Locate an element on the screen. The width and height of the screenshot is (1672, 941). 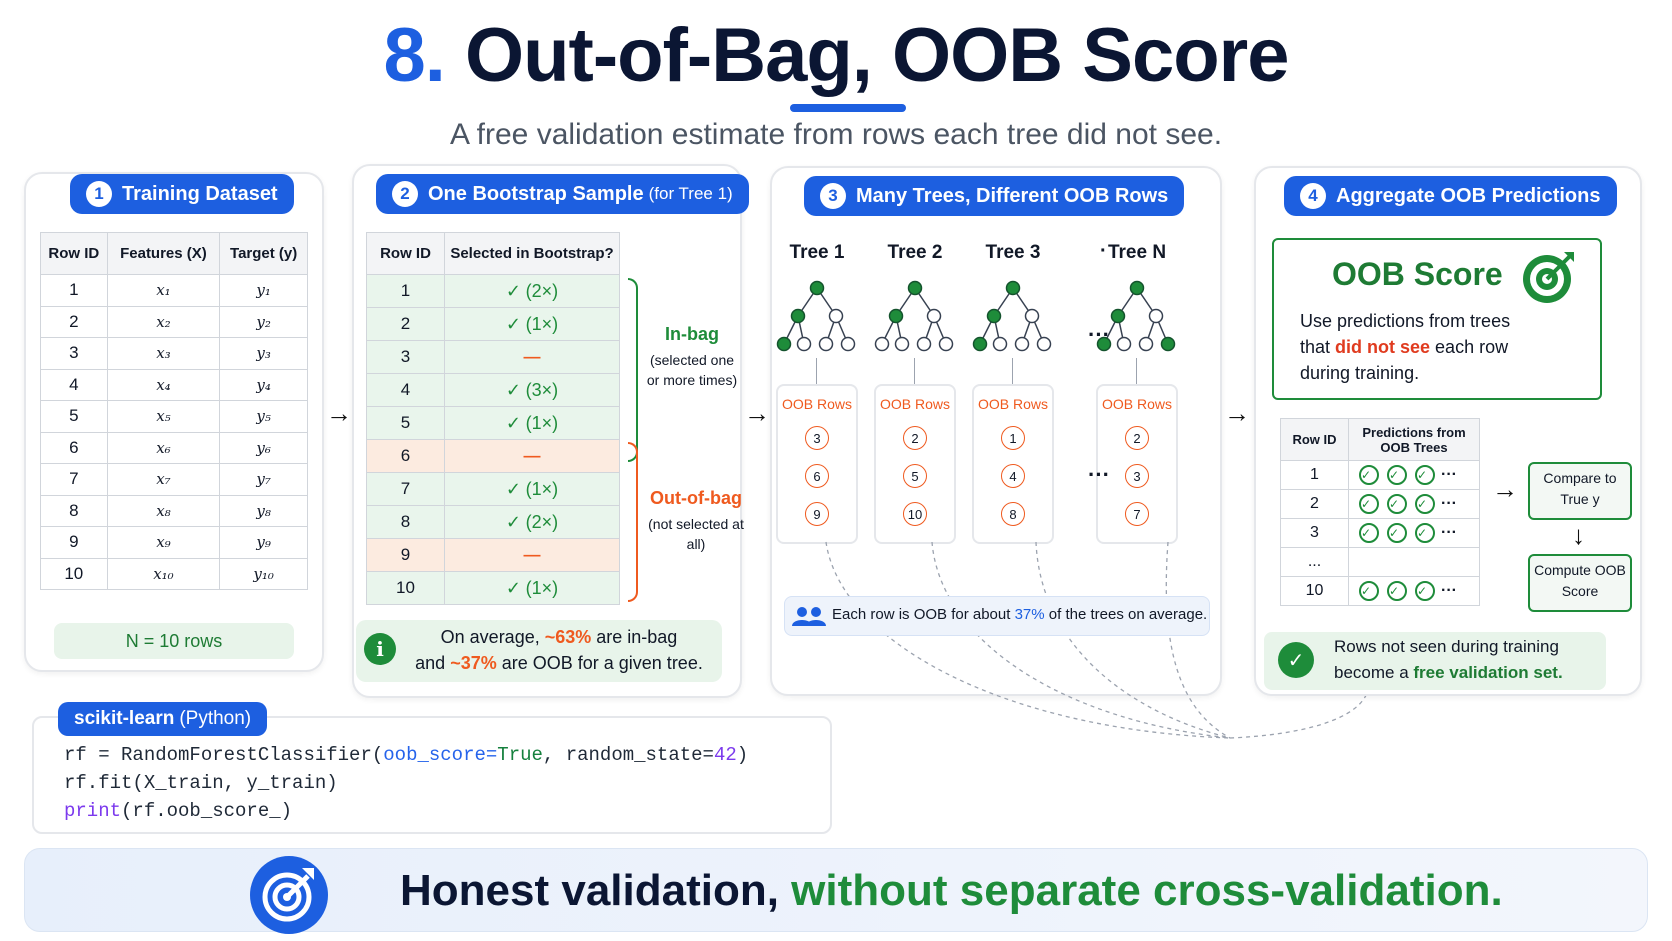
note-text: Rows not seen during training become a is located at coordinates (1446, 659).